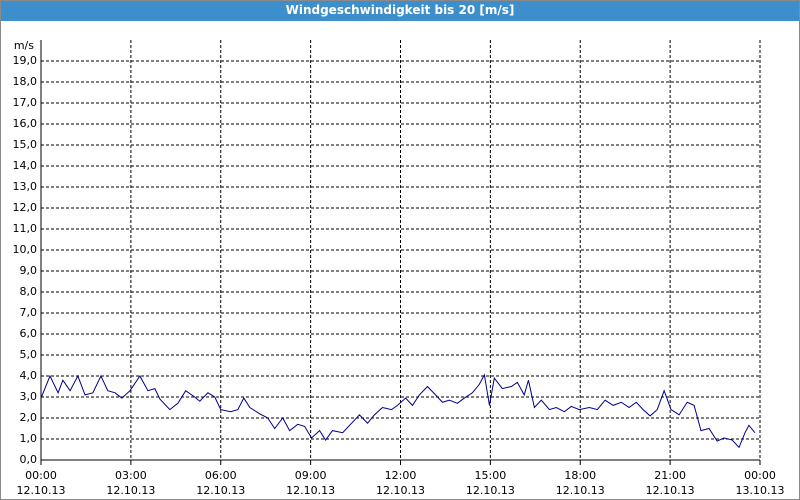  I want to click on y-tick-label: 13,0, so click(25, 186).